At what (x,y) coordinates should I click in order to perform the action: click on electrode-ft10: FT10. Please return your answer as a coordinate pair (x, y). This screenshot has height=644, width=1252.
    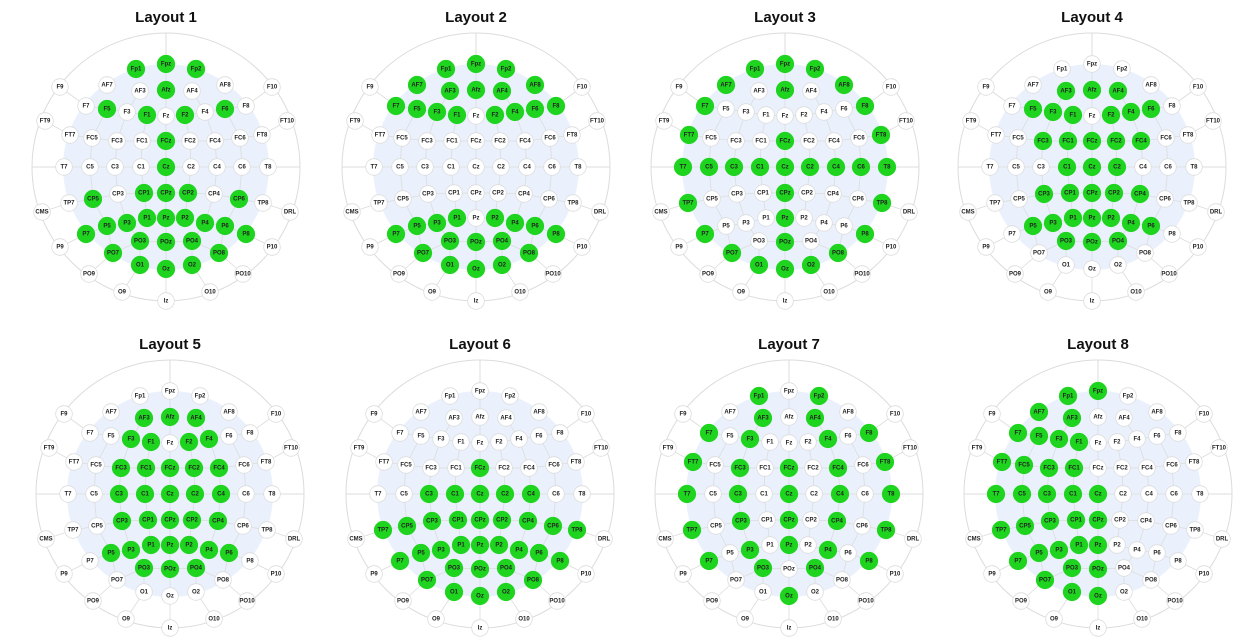
    Looking at the image, I should click on (291, 448).